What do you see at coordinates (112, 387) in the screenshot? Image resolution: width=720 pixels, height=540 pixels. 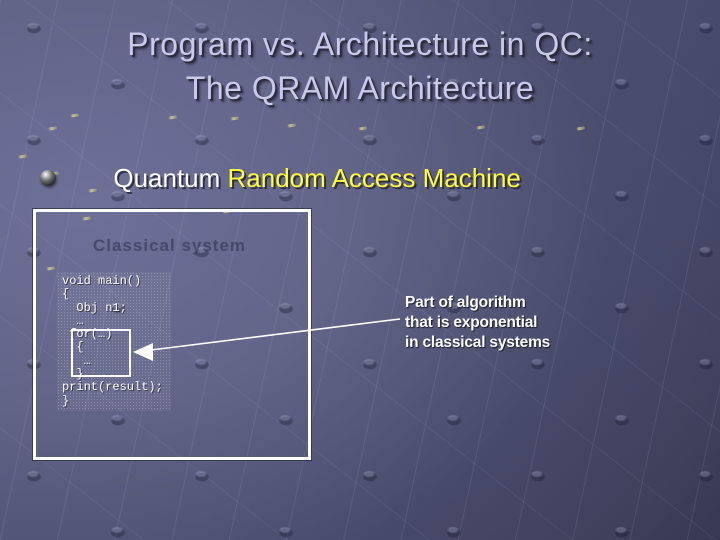 I see `code-line: print(result);` at bounding box center [112, 387].